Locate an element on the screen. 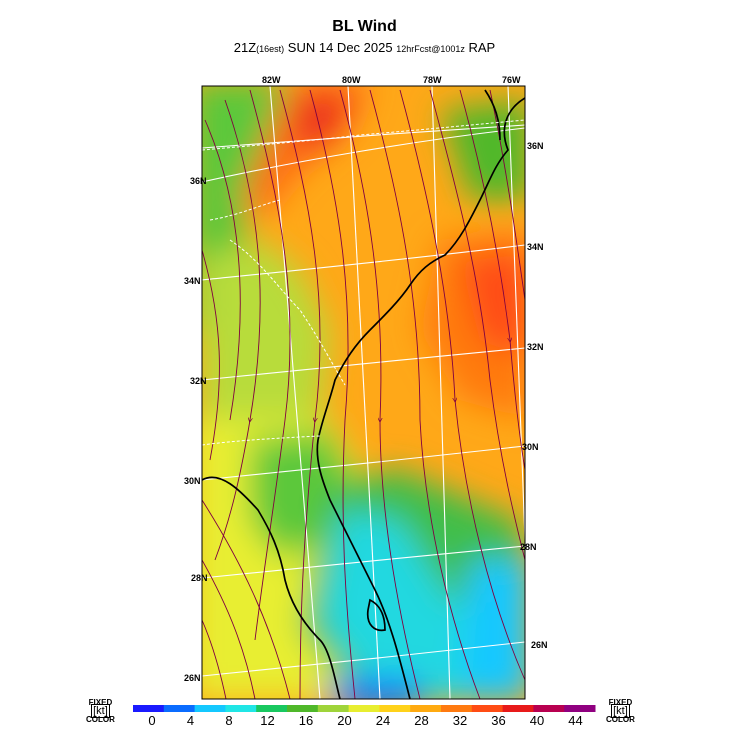  colorbar-ticks: 0 4 8 12 16 20 24 28 32 36 40 44 is located at coordinates (365, 720).